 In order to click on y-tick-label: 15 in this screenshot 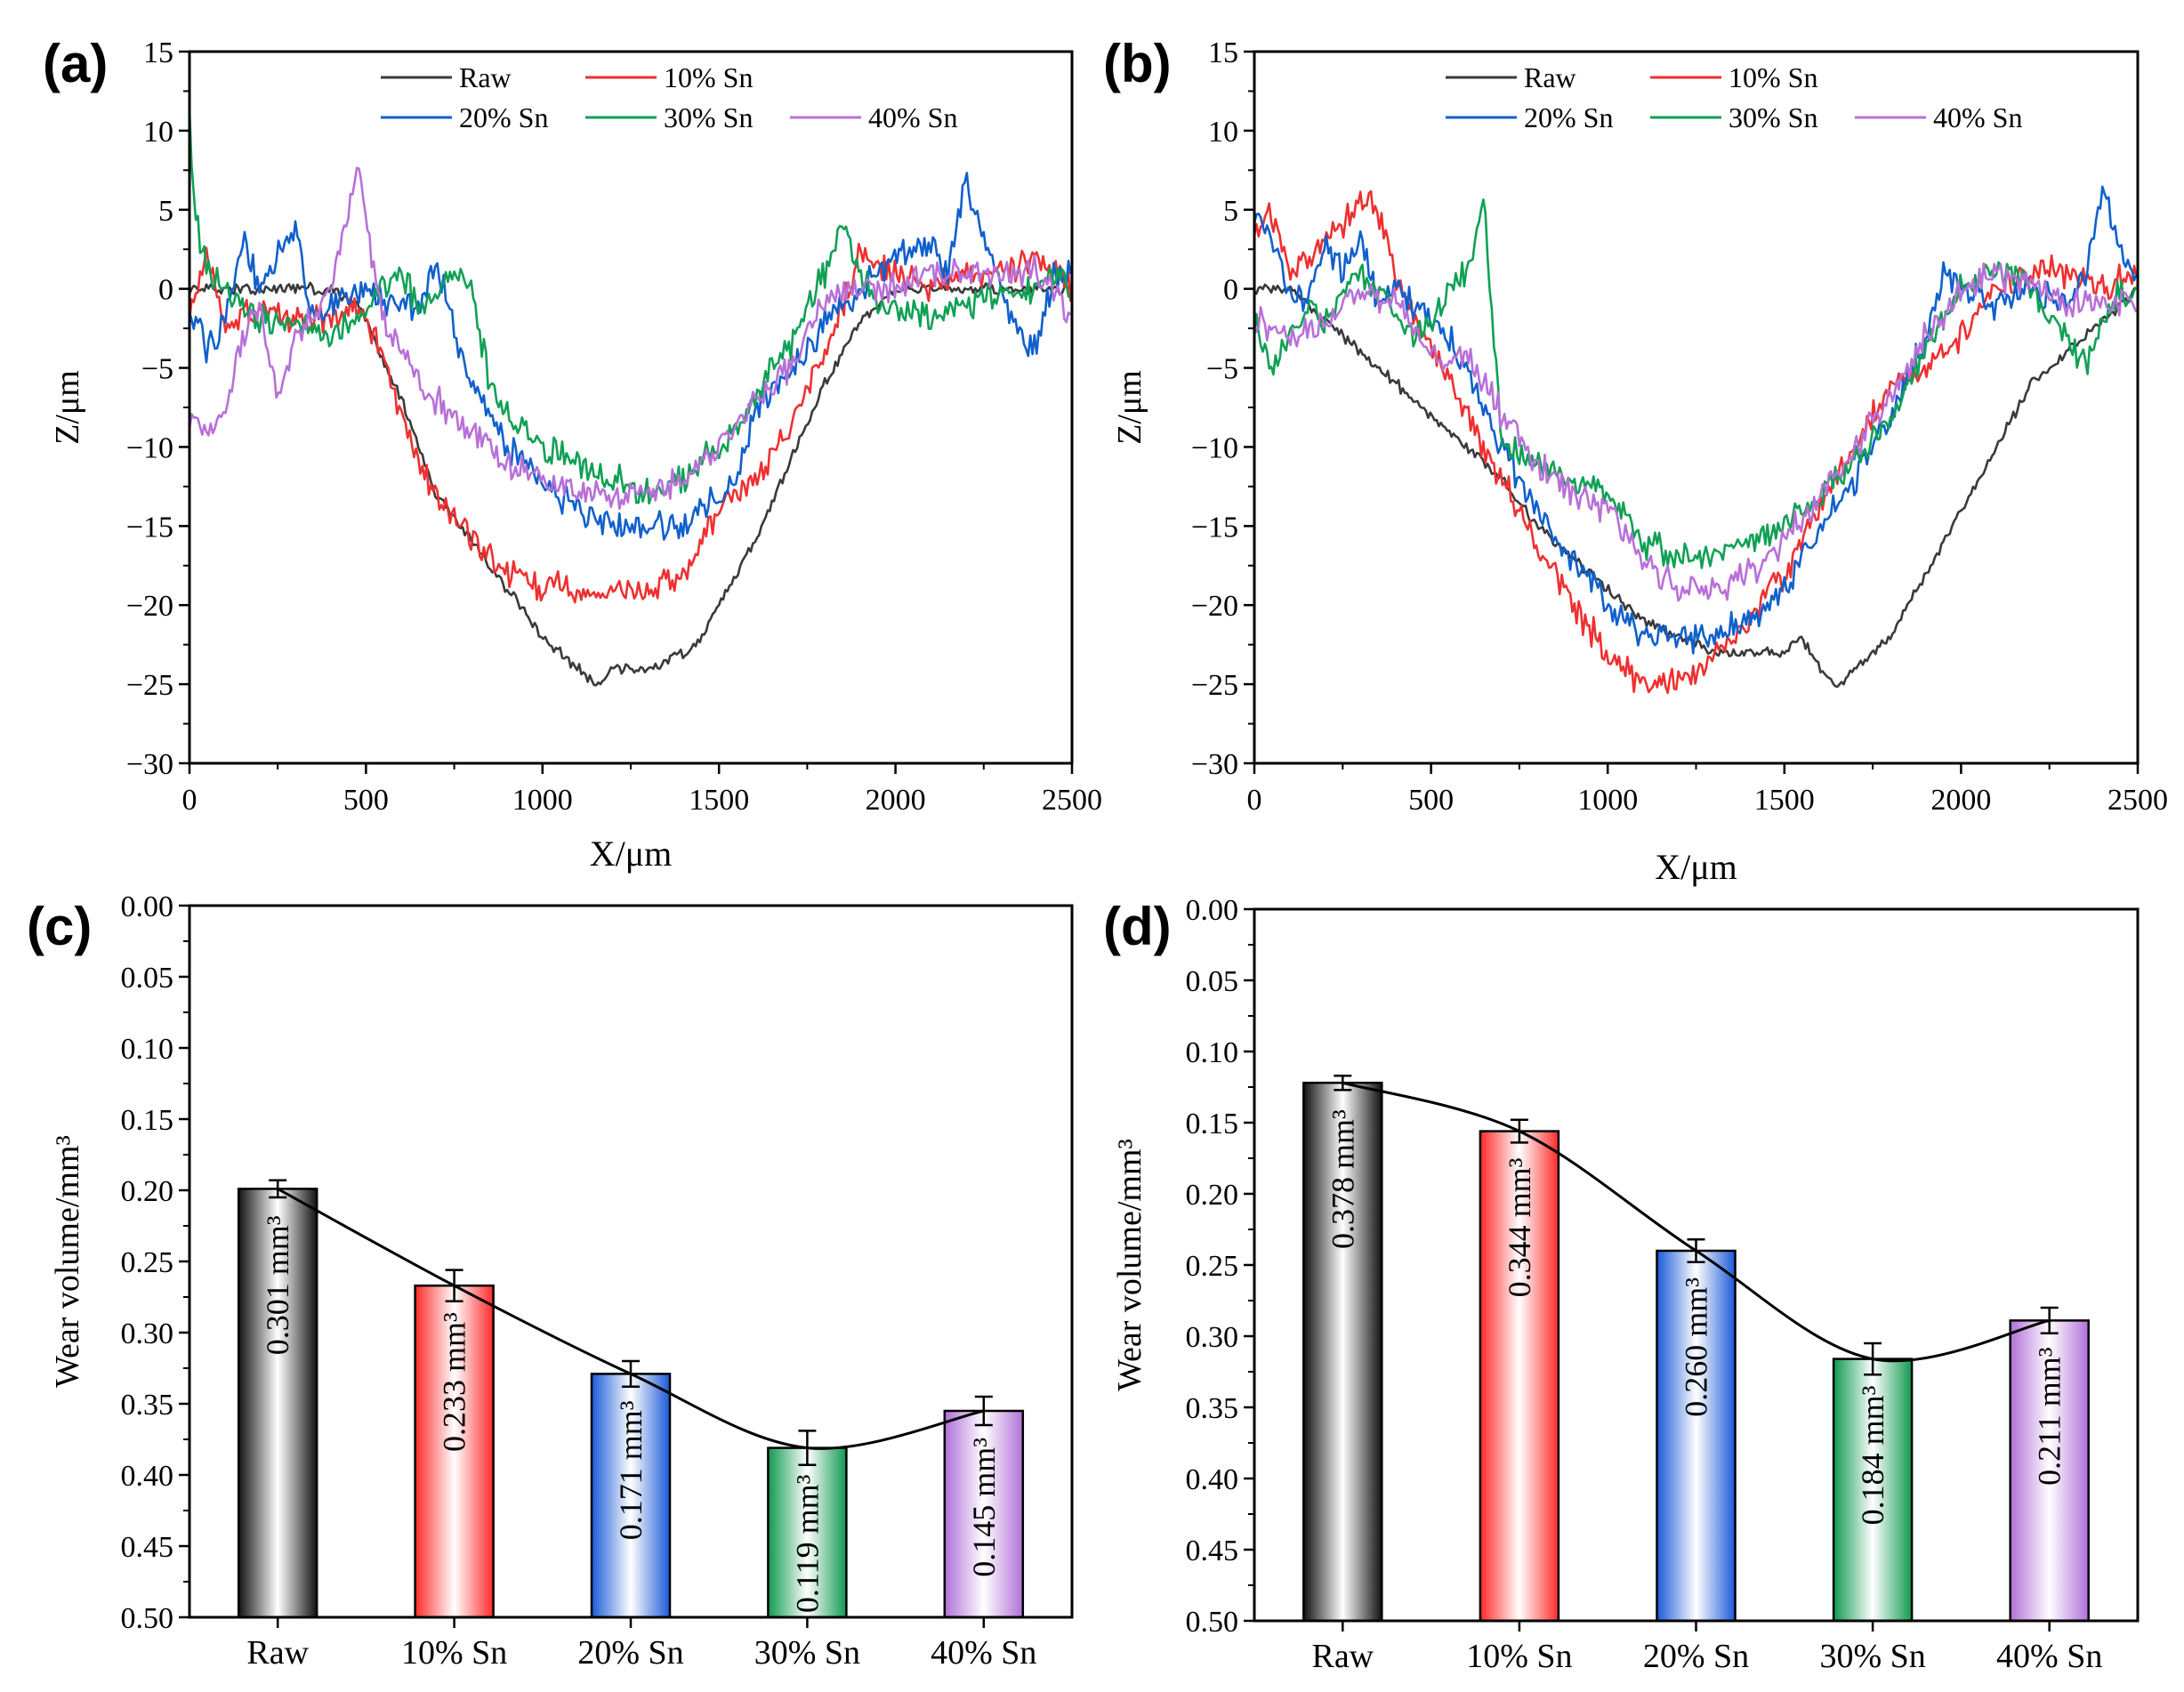, I will do `click(158, 53)`.